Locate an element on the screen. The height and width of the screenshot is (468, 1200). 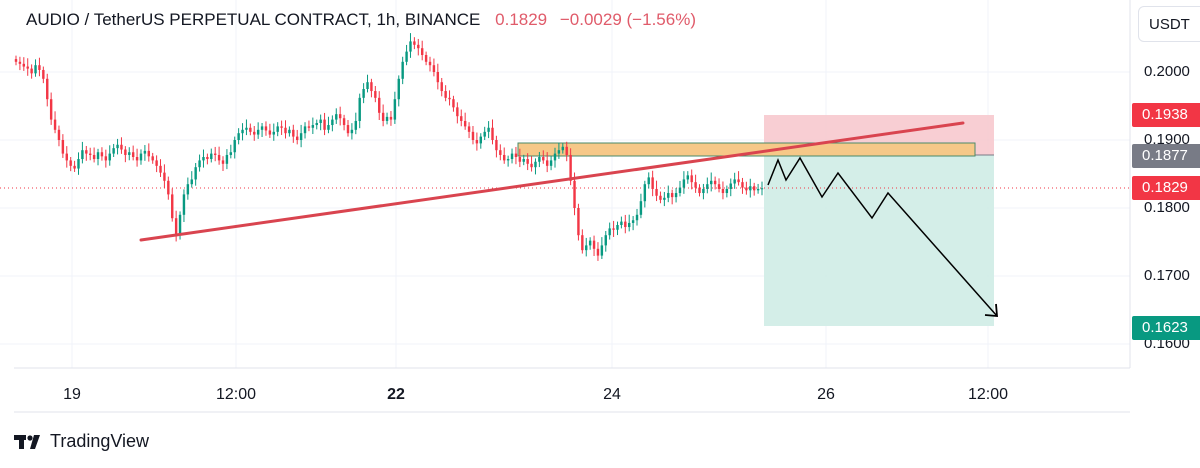
resistance-zone is located at coordinates (746, 149).